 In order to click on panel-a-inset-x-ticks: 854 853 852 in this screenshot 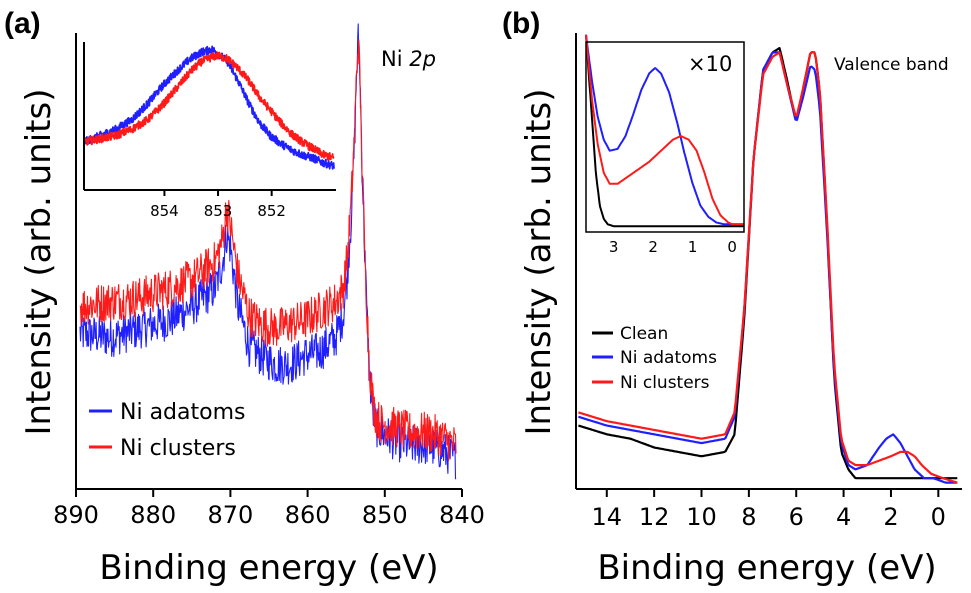, I will do `click(218, 205)`.